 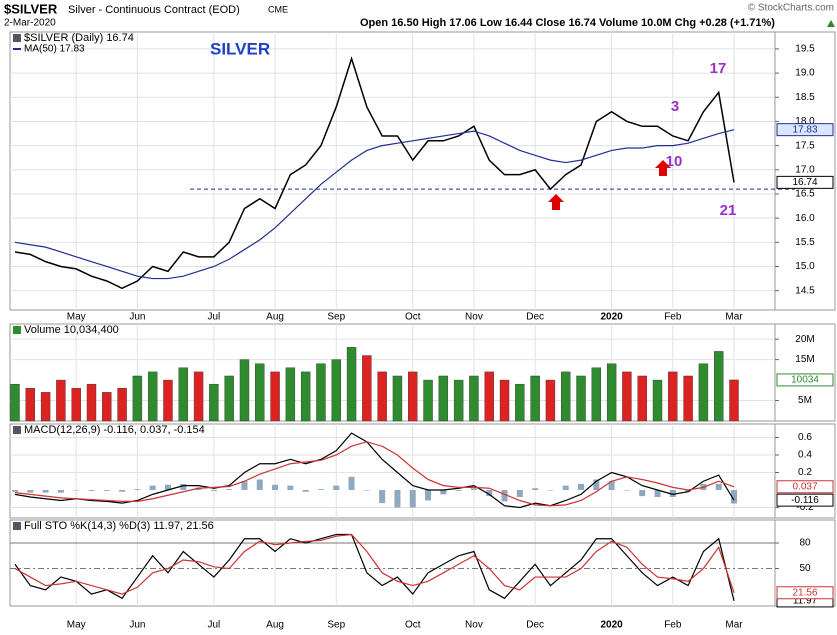 I want to click on x-tick-label: Sep, so click(x=336, y=625).